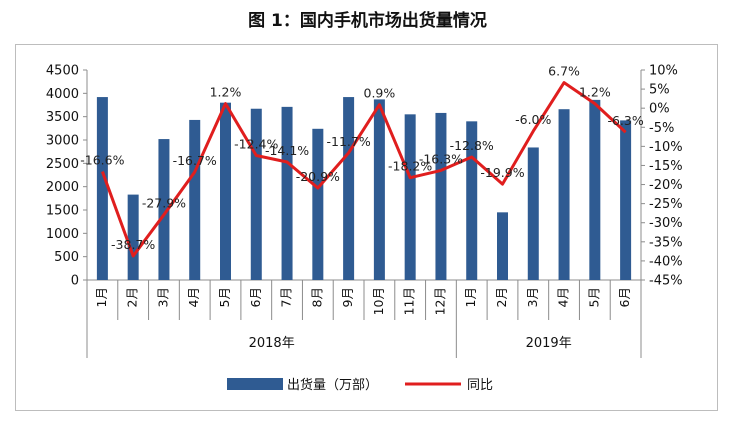  I want to click on y-left-tick-label: 1000, so click(62, 234).